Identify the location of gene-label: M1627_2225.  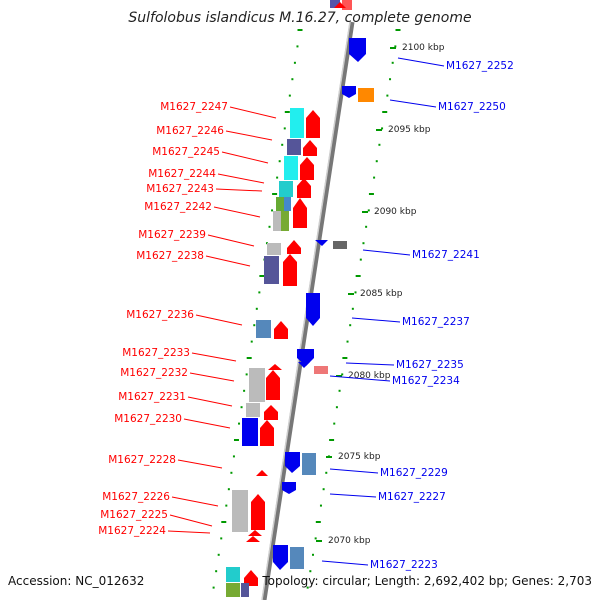
(134, 515).